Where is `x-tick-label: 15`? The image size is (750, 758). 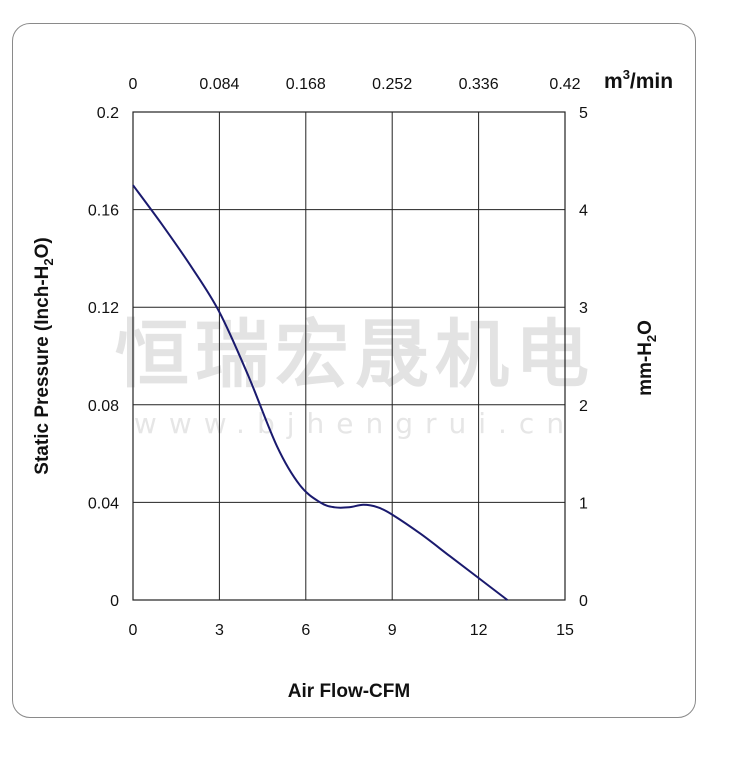
x-tick-label: 15 is located at coordinates (565, 630).